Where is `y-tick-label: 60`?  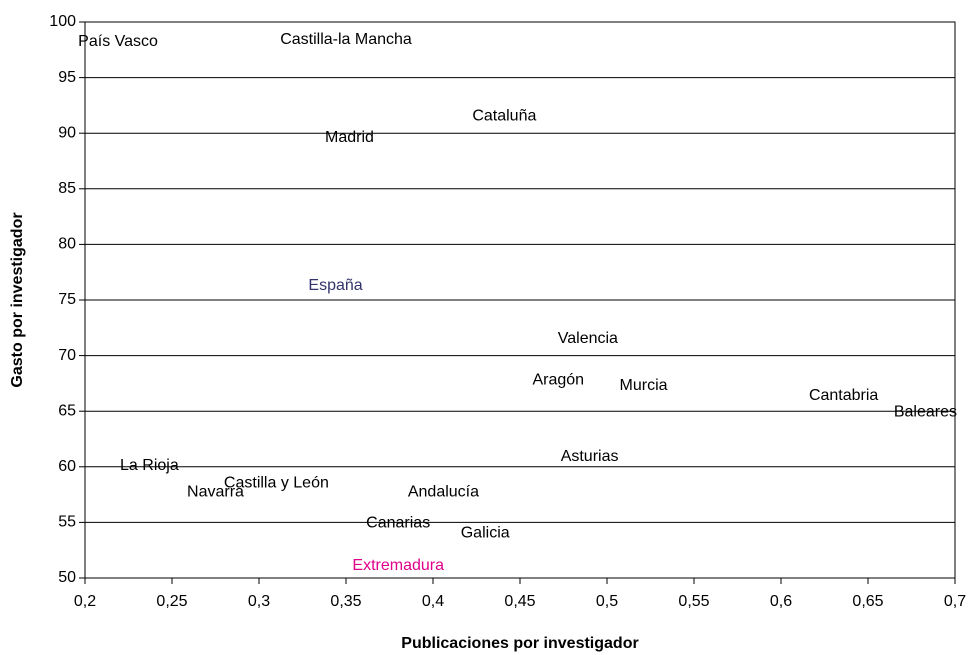
y-tick-label: 60 is located at coordinates (67, 466).